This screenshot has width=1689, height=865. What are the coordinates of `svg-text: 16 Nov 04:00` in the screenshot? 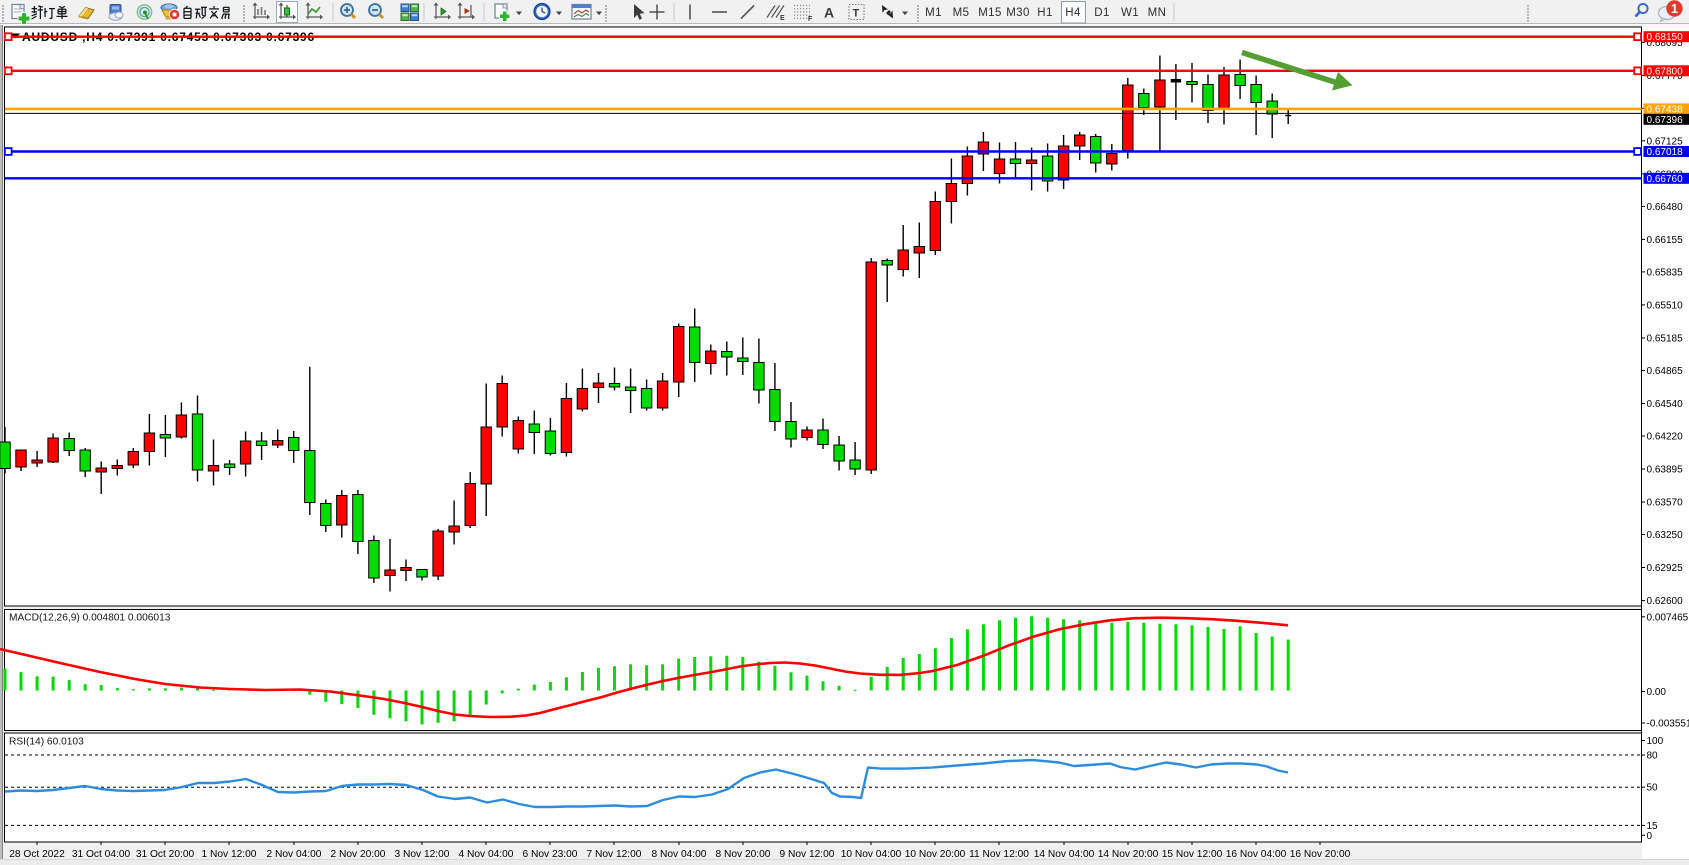 It's located at (1256, 854).